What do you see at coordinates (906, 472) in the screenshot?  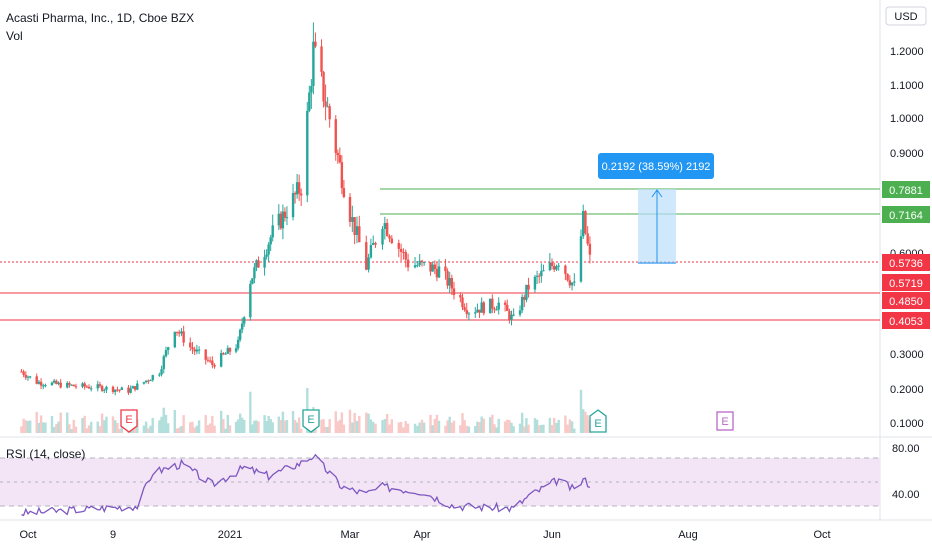 I see `rsi-axis: 80.00 40.00` at bounding box center [906, 472].